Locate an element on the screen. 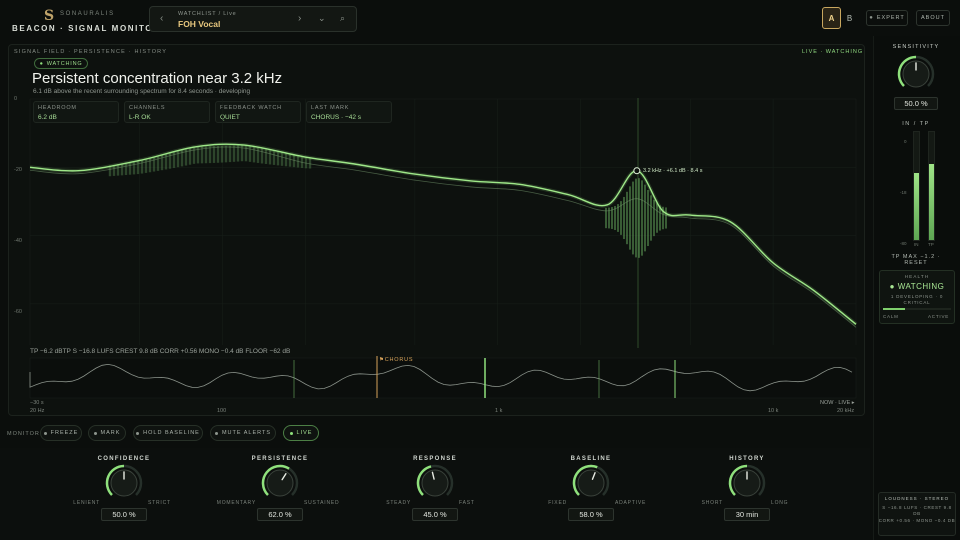  watchlist-selector: ‹ WATCHLIST / Live FOH Vocal › ⌄ ⌕ is located at coordinates (253, 19).